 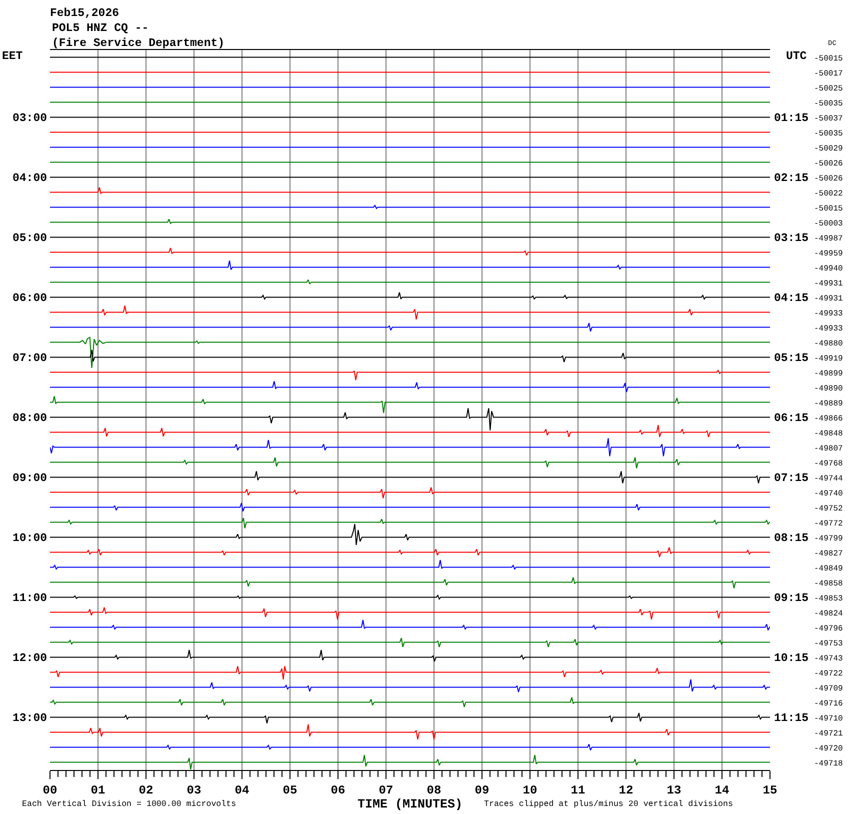 What do you see at coordinates (828, 643) in the screenshot?
I see `category-label: -49753` at bounding box center [828, 643].